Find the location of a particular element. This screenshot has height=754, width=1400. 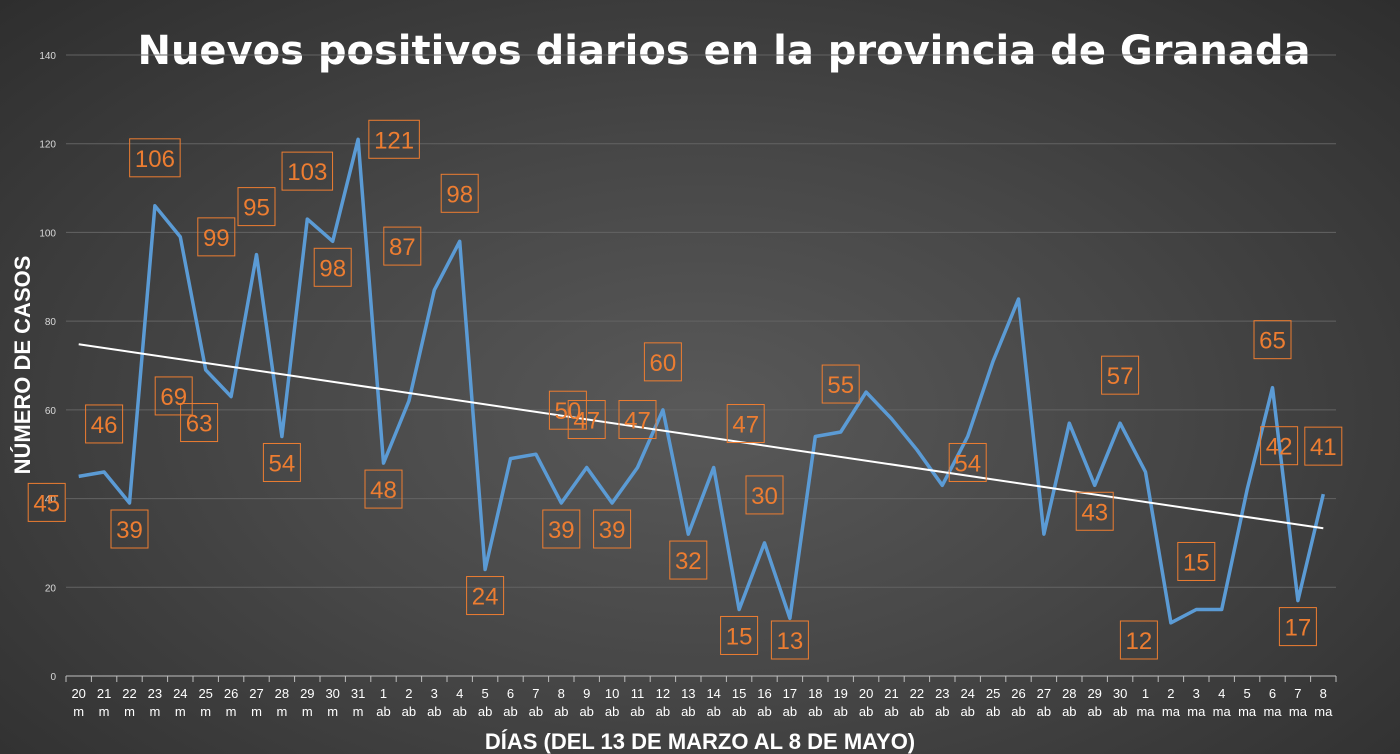

data-label: 54 is located at coordinates (967, 462).